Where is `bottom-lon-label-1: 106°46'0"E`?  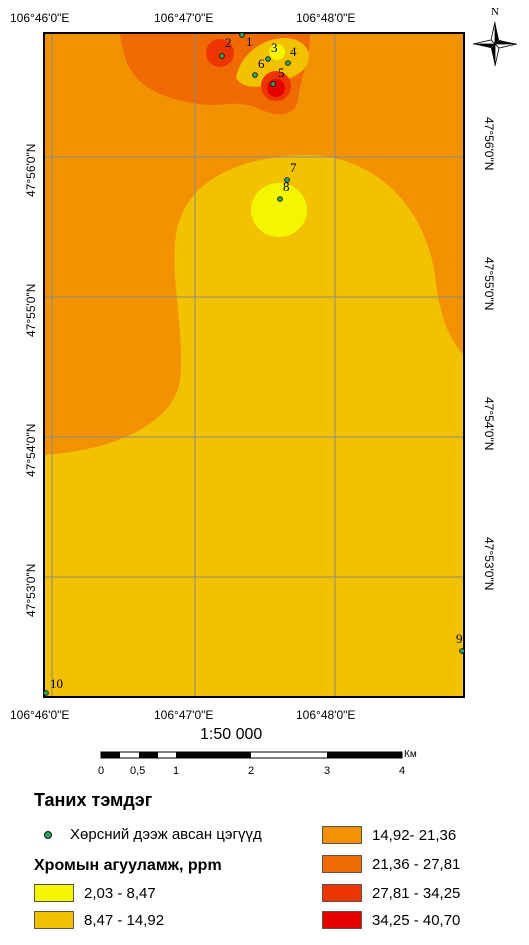
bottom-lon-label-1: 106°46'0"E is located at coordinates (39, 715).